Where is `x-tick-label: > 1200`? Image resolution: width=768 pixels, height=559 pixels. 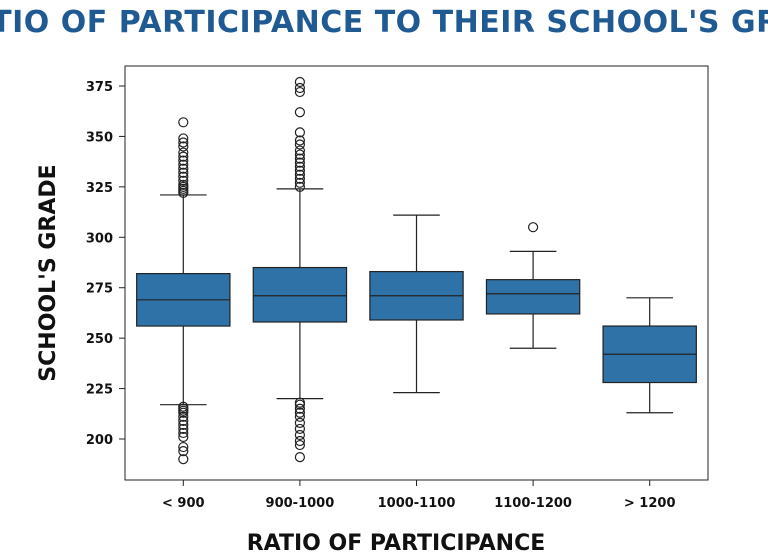 x-tick-label: > 1200 is located at coordinates (650, 503).